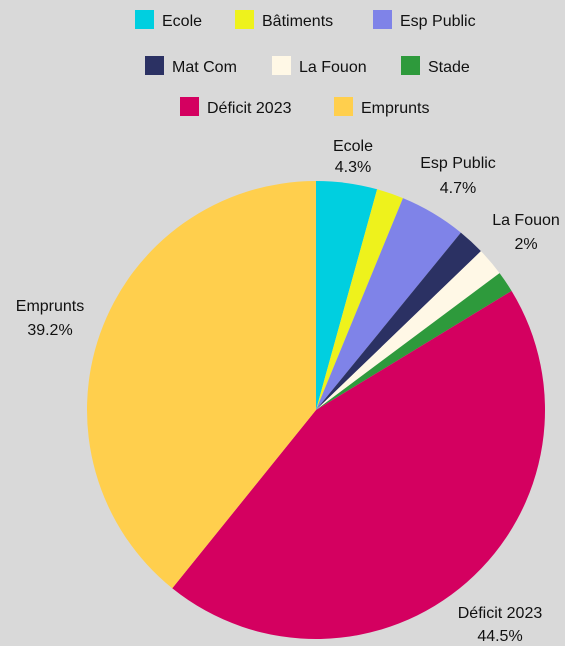 Image resolution: width=565 pixels, height=646 pixels. I want to click on data-label-name-la-fouon: La Fouon, so click(526, 220).